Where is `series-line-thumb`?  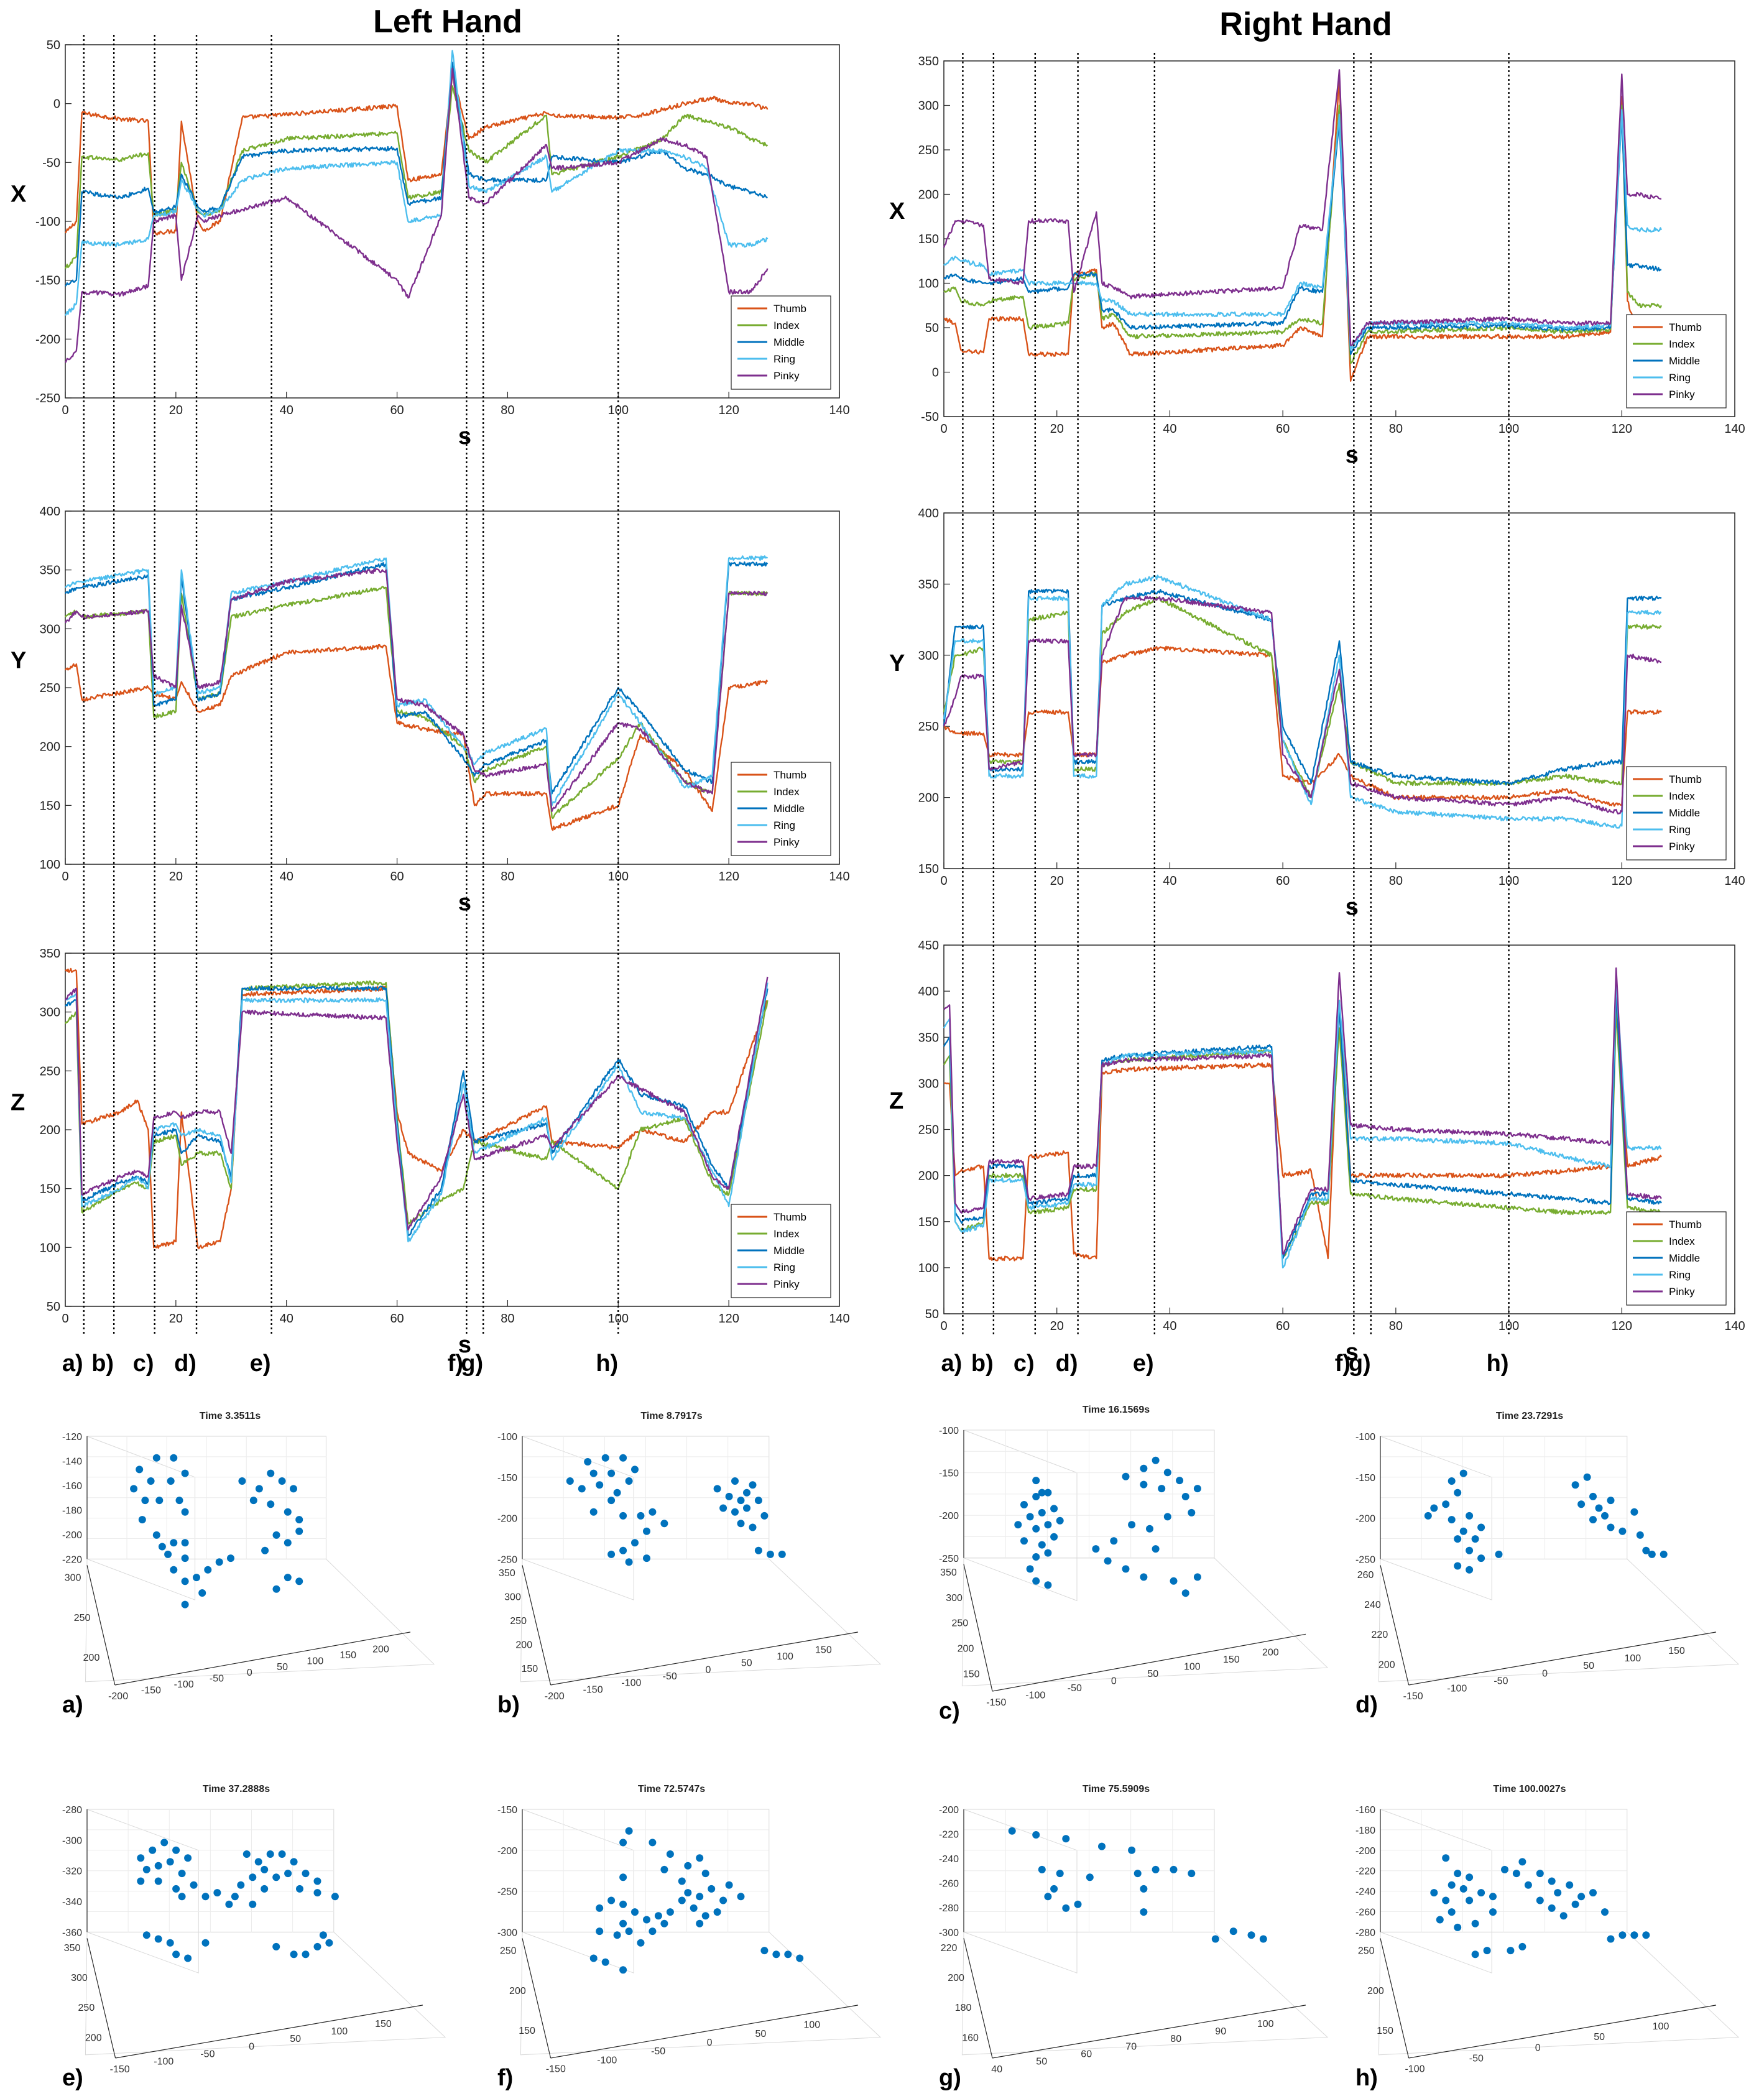 series-line-thumb is located at coordinates (1302, 726).